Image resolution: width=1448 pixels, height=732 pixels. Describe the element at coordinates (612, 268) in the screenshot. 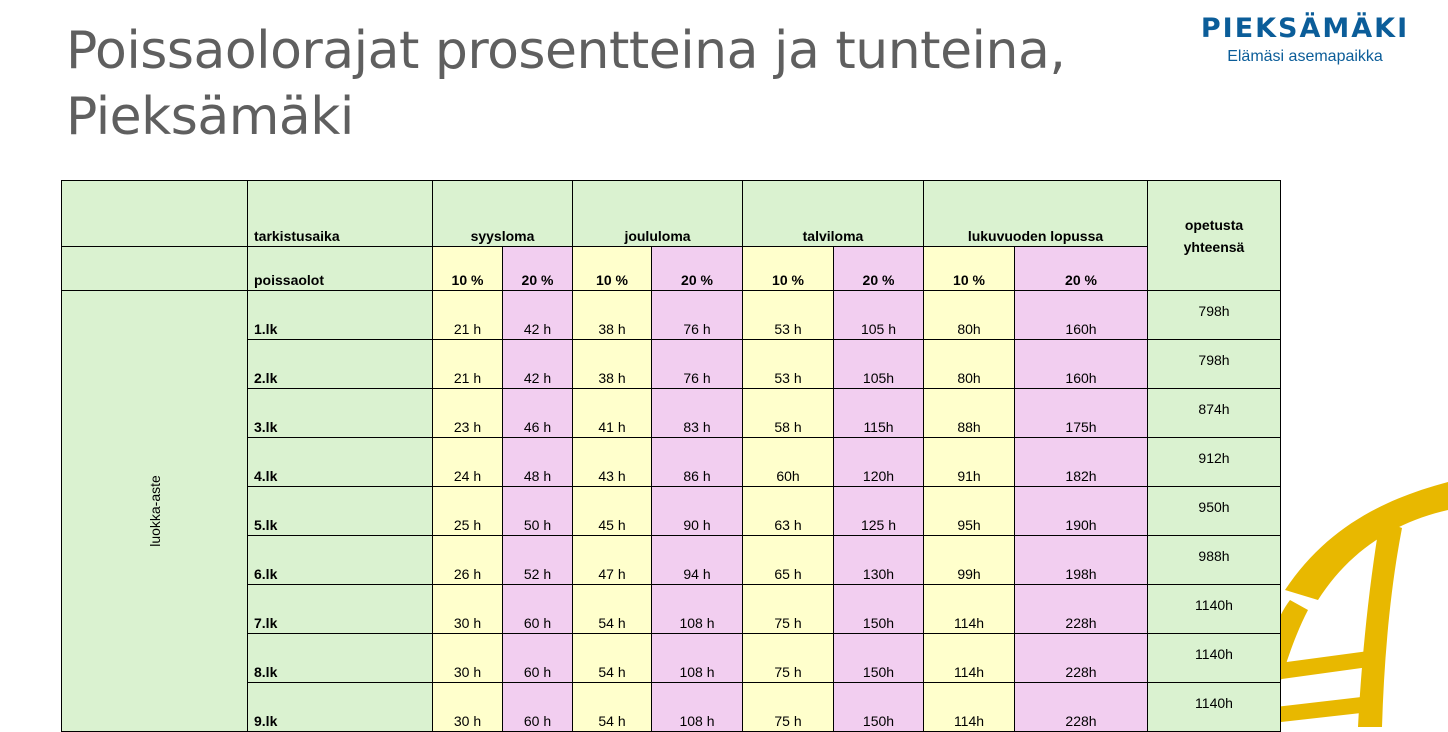

I see `header-joululoma-10: 10 %` at that location.